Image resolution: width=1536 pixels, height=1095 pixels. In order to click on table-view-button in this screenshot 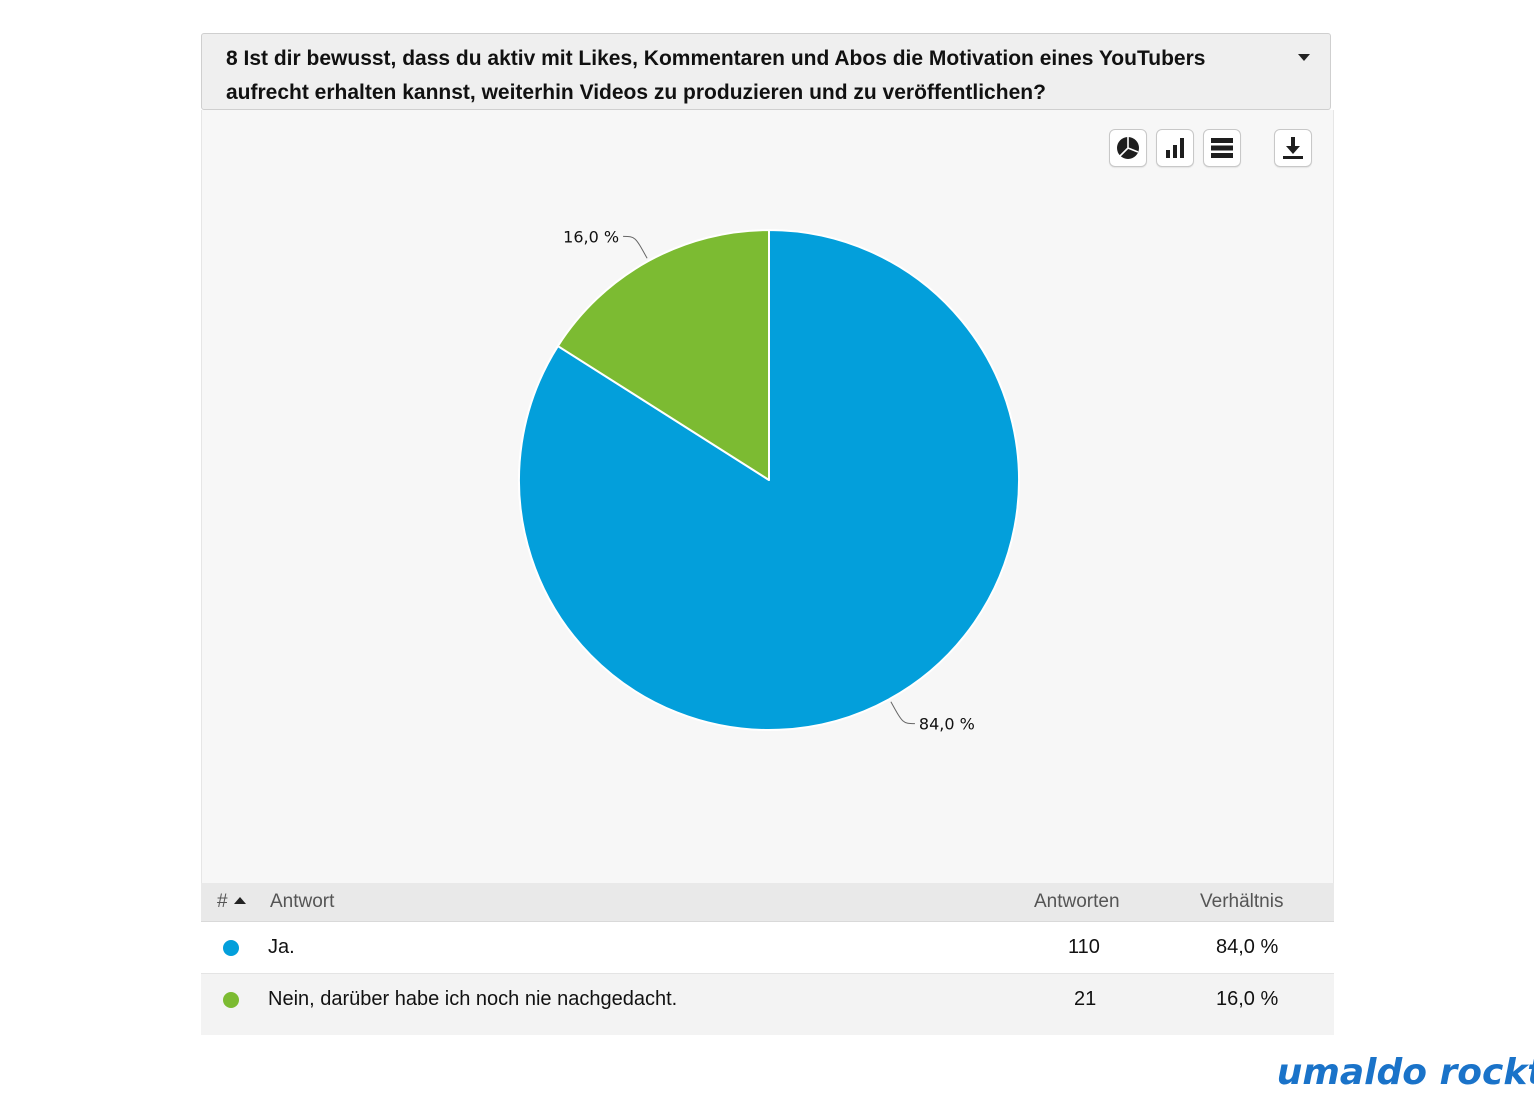, I will do `click(1222, 148)`.